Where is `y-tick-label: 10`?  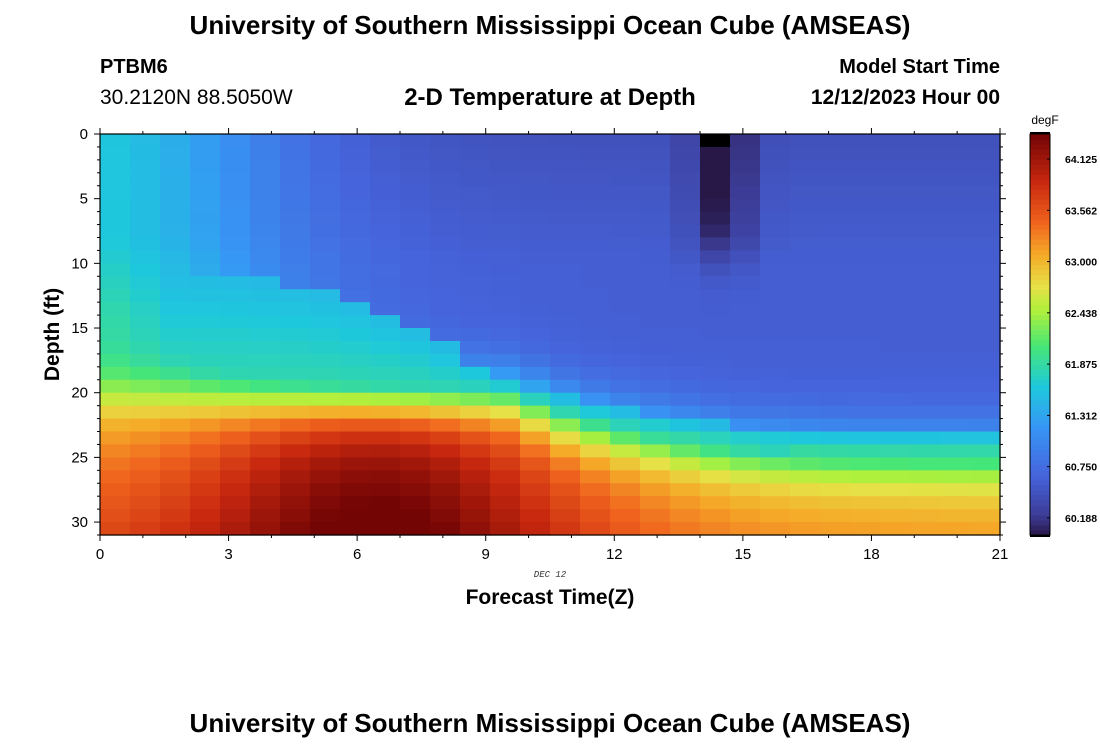
y-tick-label: 10 is located at coordinates (79, 263).